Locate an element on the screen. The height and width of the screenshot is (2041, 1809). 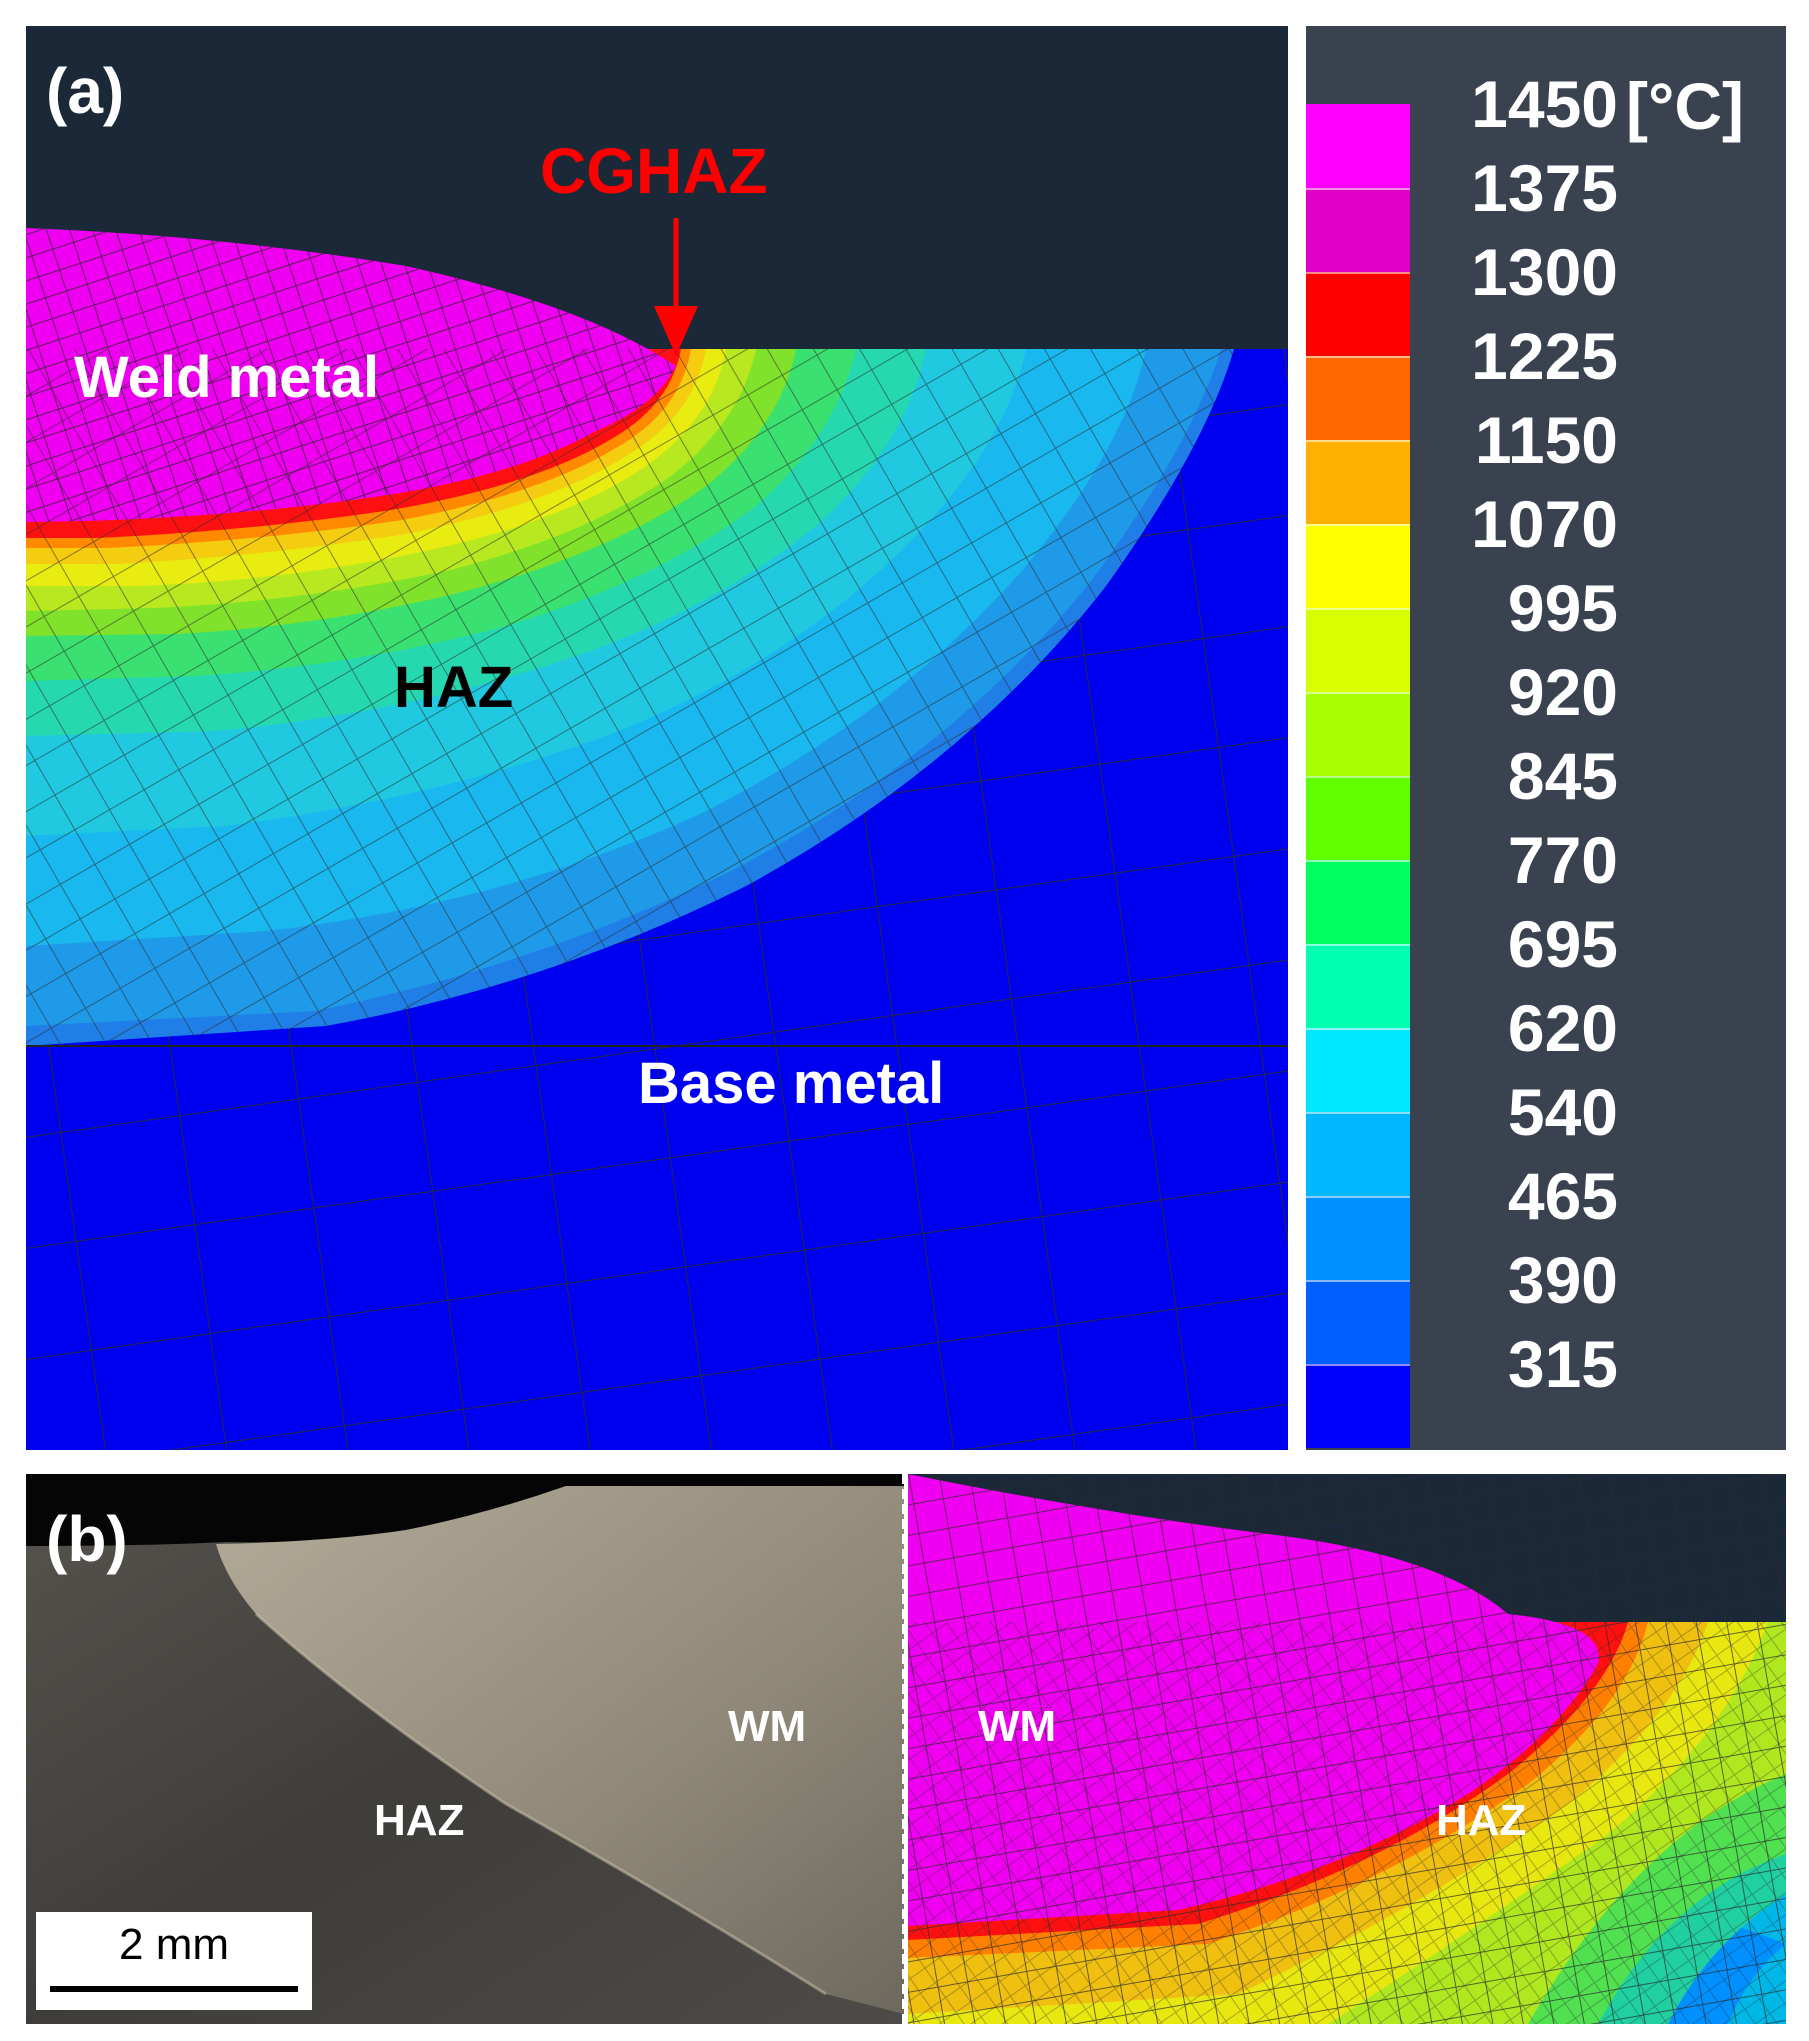
micrograph-haz-label: HAZ is located at coordinates (419, 1820).